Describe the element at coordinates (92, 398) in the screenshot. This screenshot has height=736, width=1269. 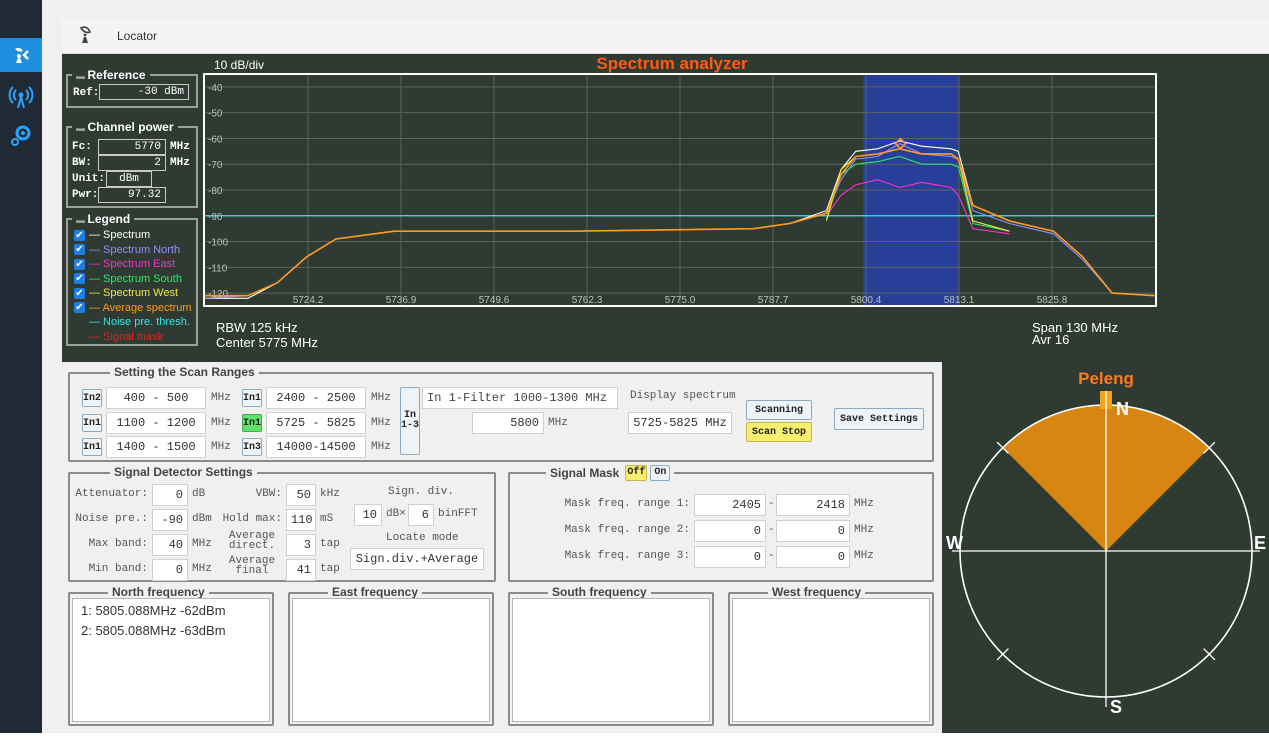
I see `in2-button-1: In2` at that location.